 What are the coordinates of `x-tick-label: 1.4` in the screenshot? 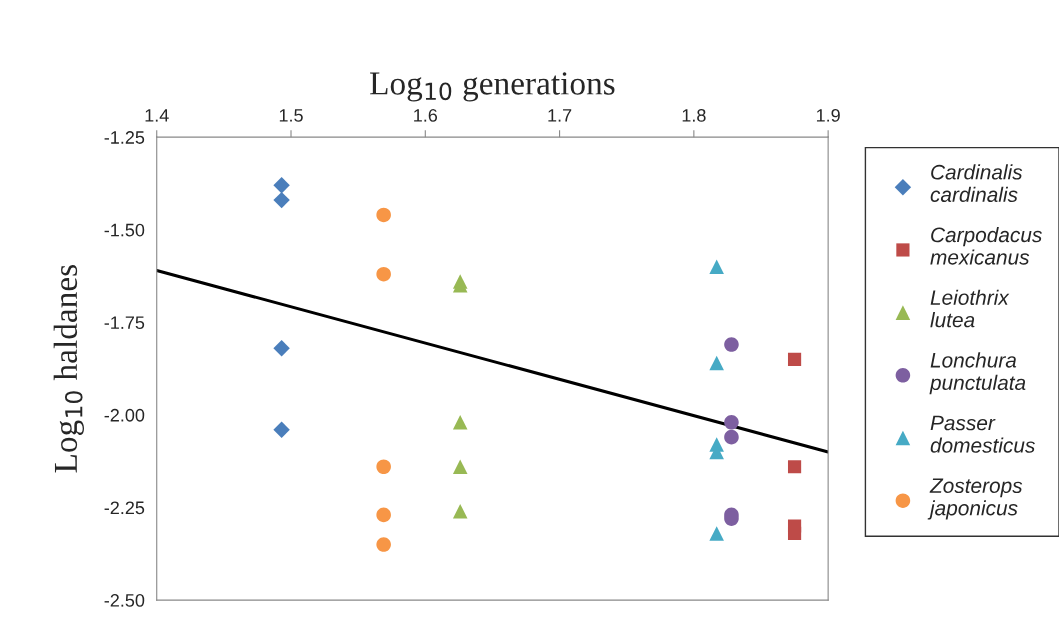 It's located at (157, 115).